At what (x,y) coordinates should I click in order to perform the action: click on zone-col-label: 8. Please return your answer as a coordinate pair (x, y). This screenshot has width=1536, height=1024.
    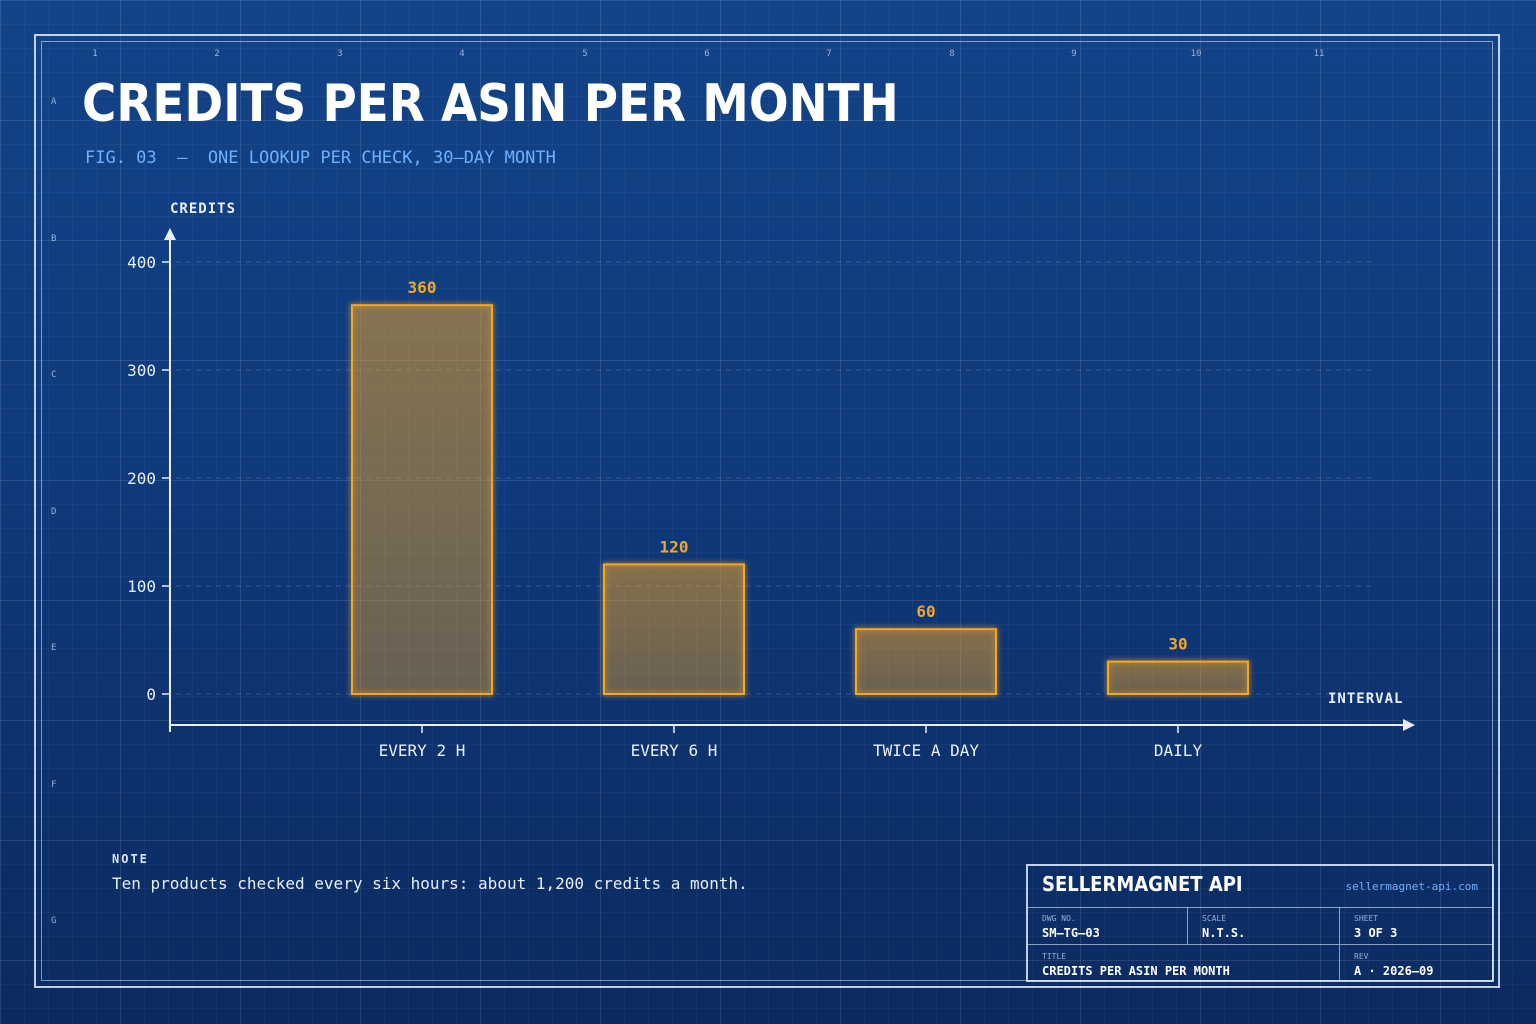
    Looking at the image, I should click on (952, 54).